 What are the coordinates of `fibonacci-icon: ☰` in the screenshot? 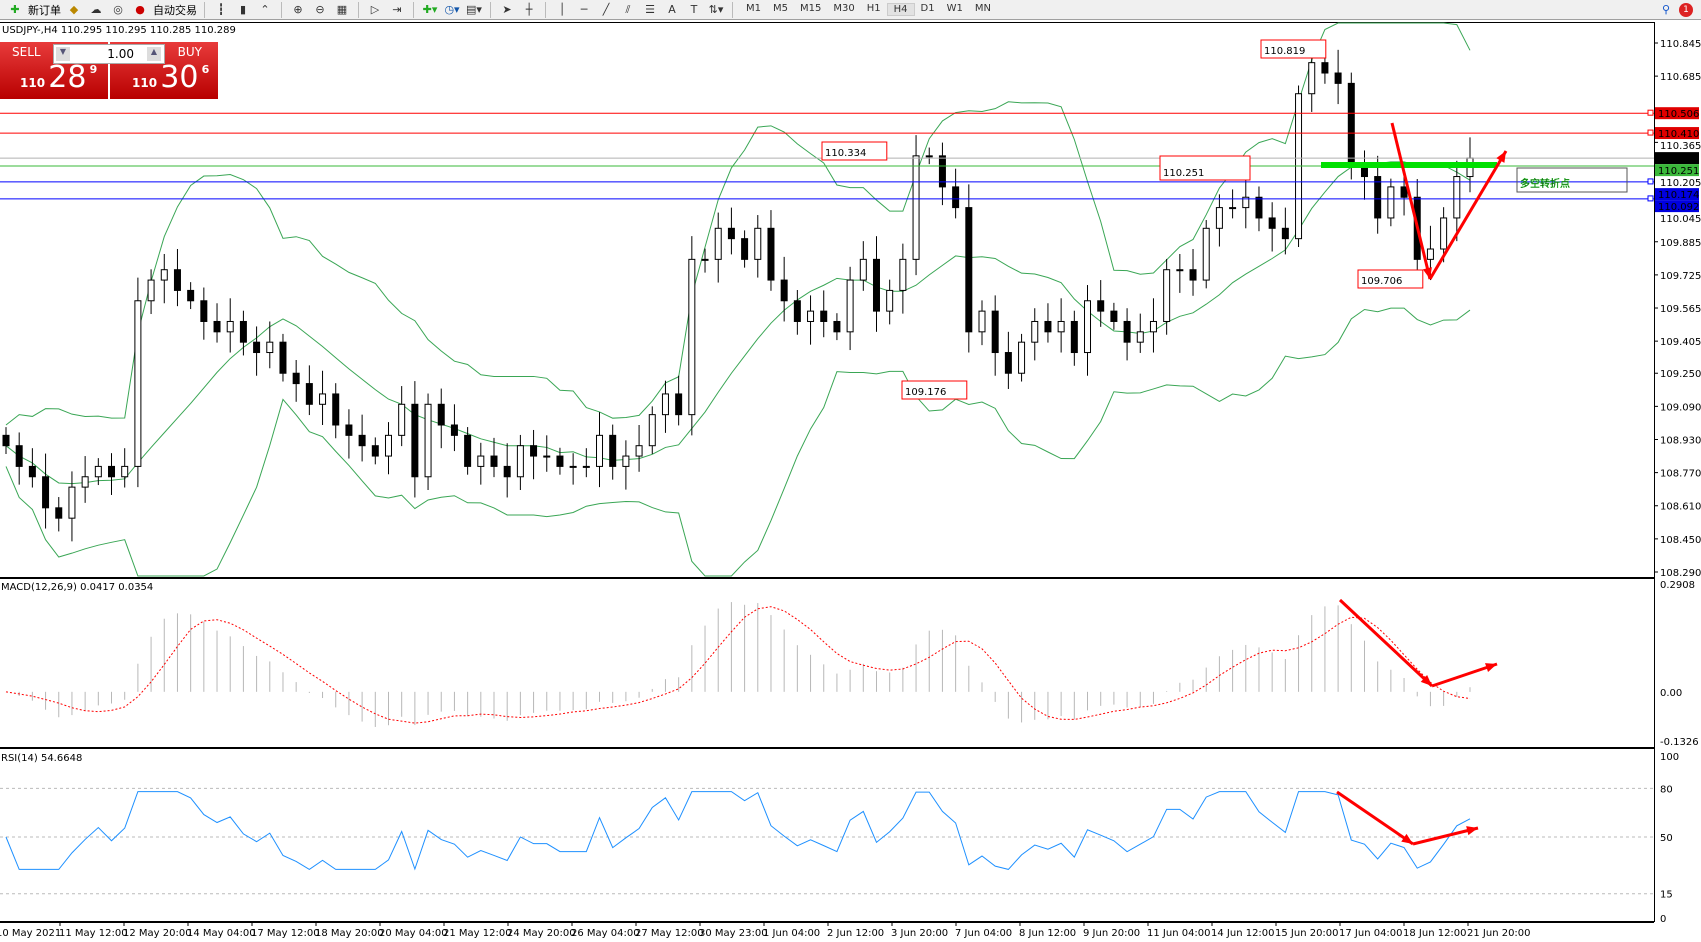 It's located at (650, 9).